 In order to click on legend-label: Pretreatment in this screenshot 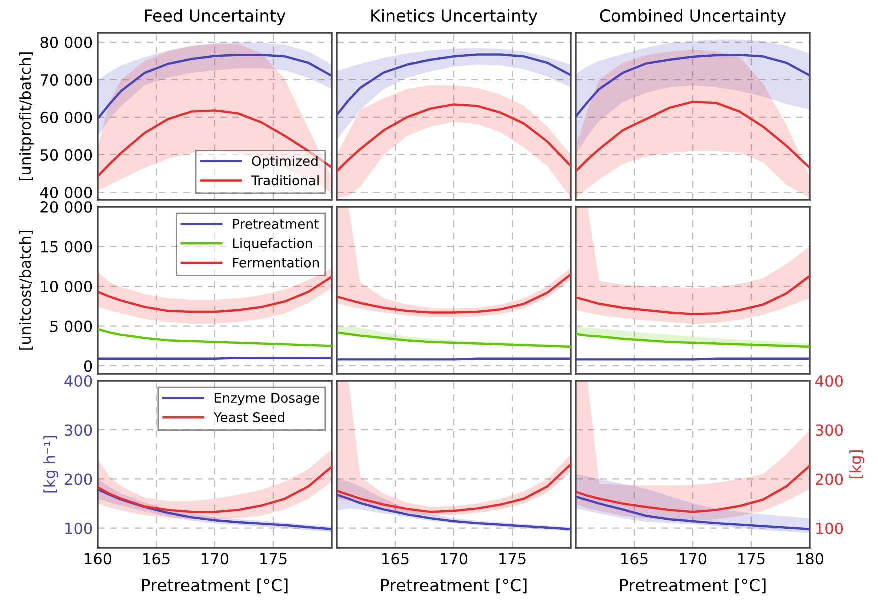, I will do `click(276, 224)`.